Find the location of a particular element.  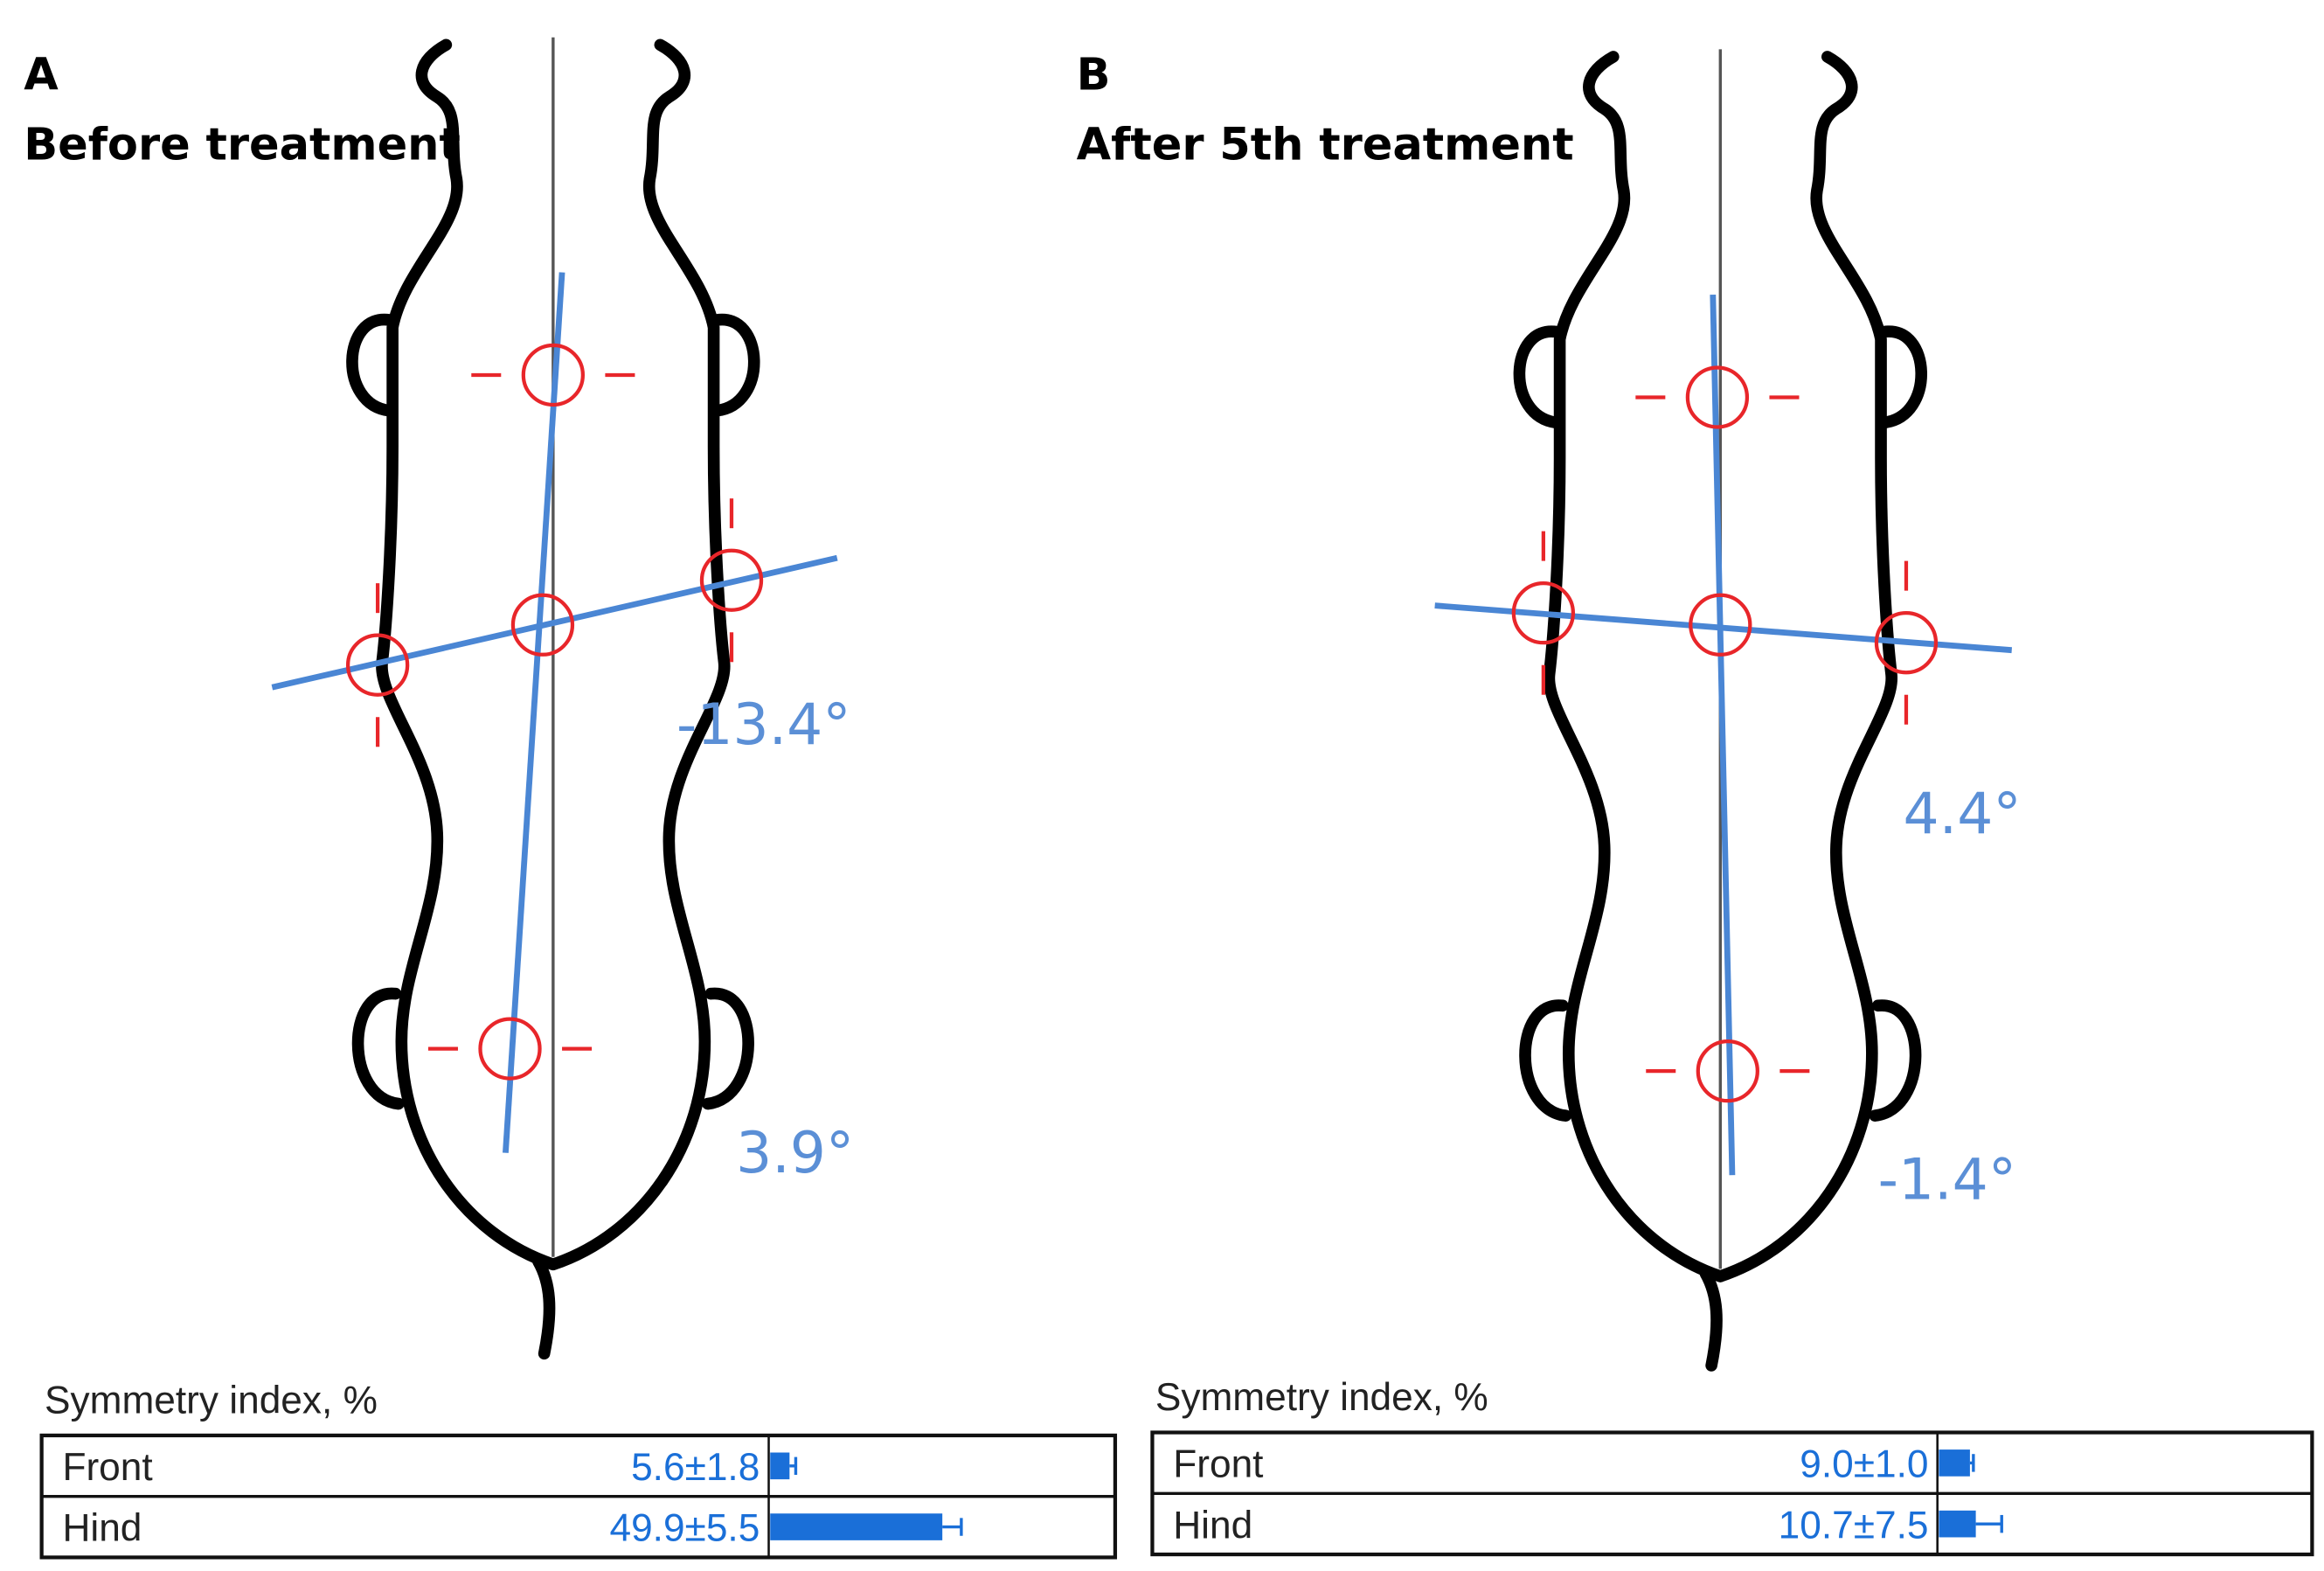

angle-label: -1.4° is located at coordinates (1947, 1180).